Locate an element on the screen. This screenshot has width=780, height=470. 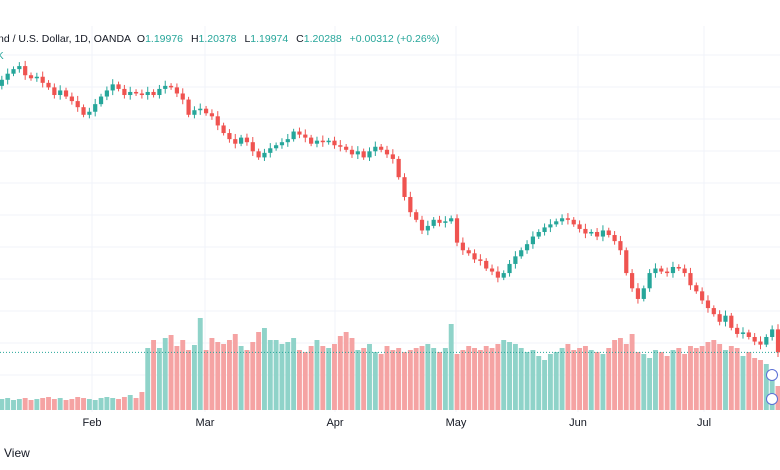
x-tick-label: Jun is located at coordinates (578, 423).